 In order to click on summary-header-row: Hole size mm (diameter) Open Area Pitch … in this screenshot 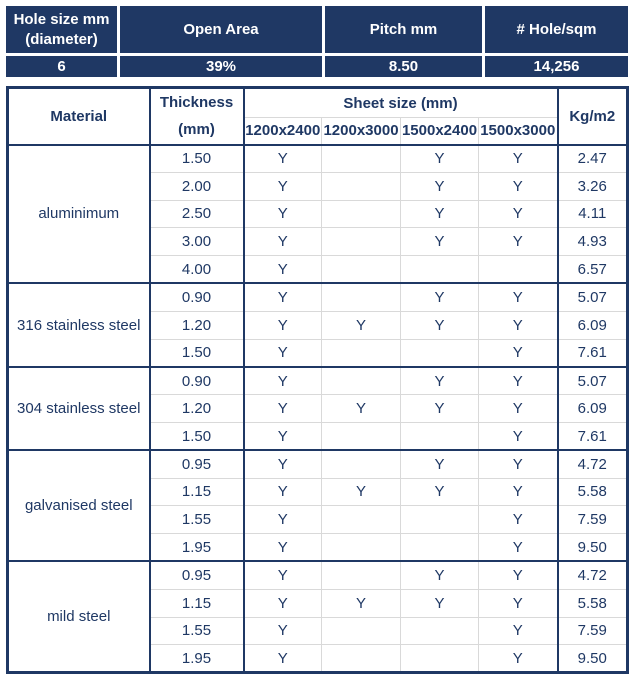, I will do `click(317, 29)`.